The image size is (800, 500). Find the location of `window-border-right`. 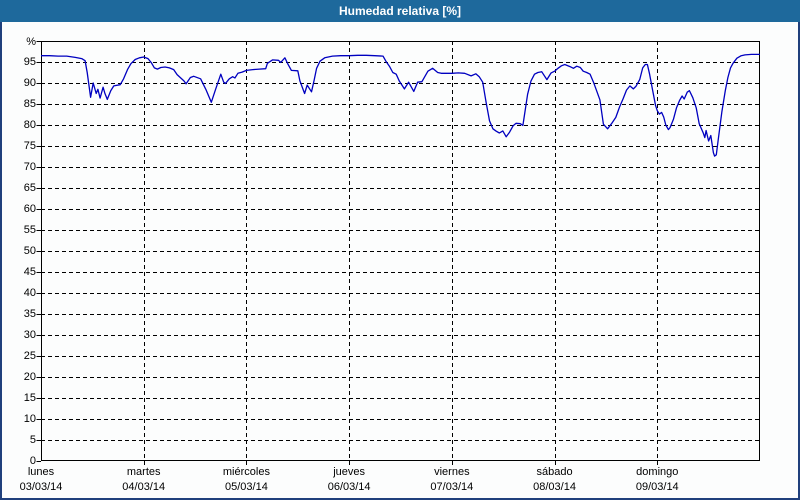

window-border-right is located at coordinates (799, 261).